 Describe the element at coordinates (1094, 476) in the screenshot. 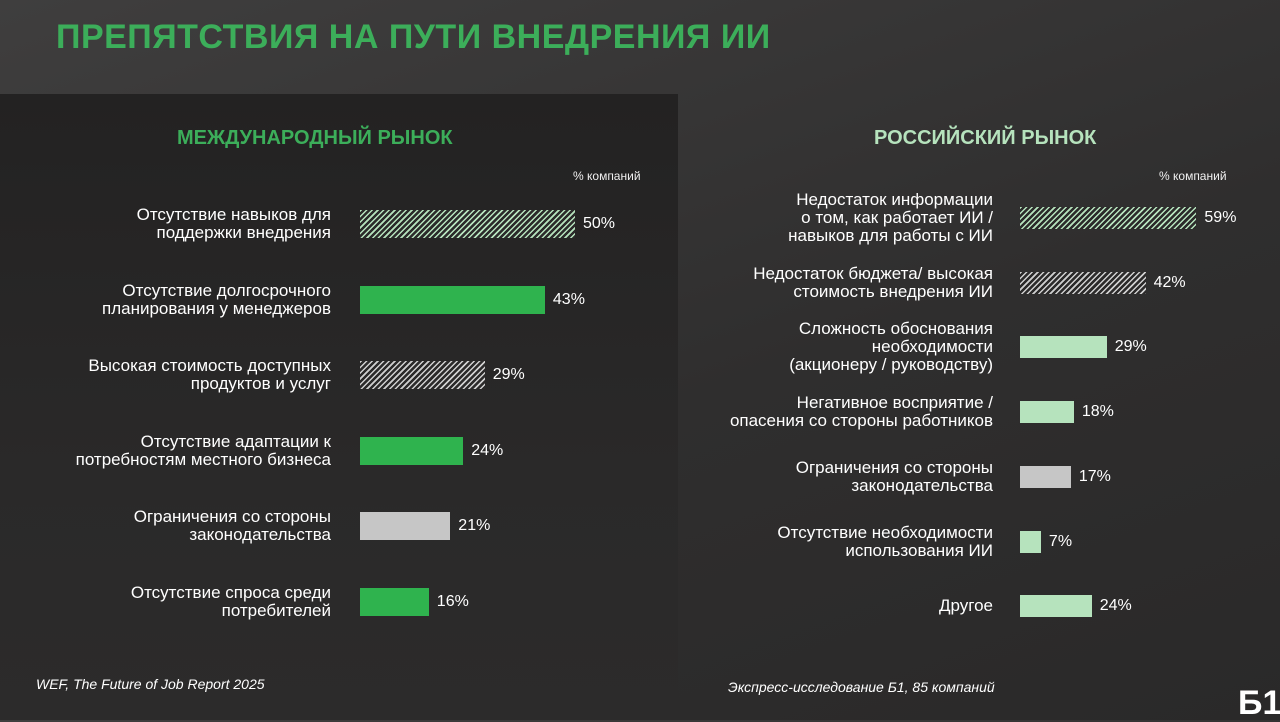

I see `ru-bar-value: 17%` at that location.